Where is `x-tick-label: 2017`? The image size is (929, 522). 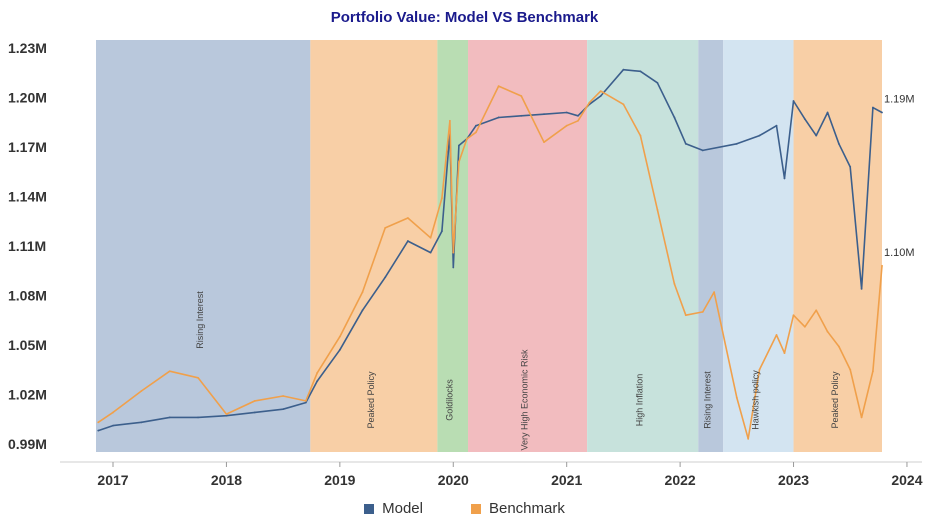 x-tick-label: 2017 is located at coordinates (112, 480).